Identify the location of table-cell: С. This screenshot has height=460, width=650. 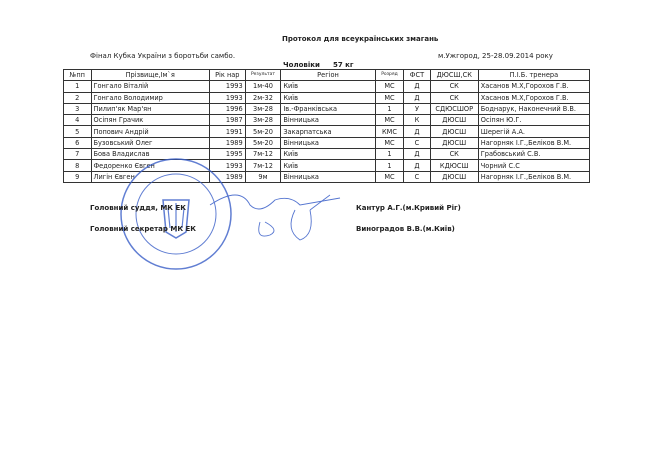
(417, 176).